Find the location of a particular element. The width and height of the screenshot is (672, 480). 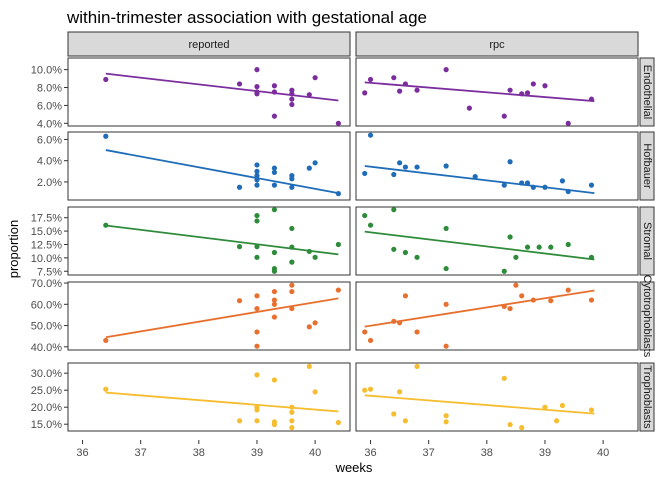

row-strip-cytotrophoblasts is located at coordinates (647, 316).